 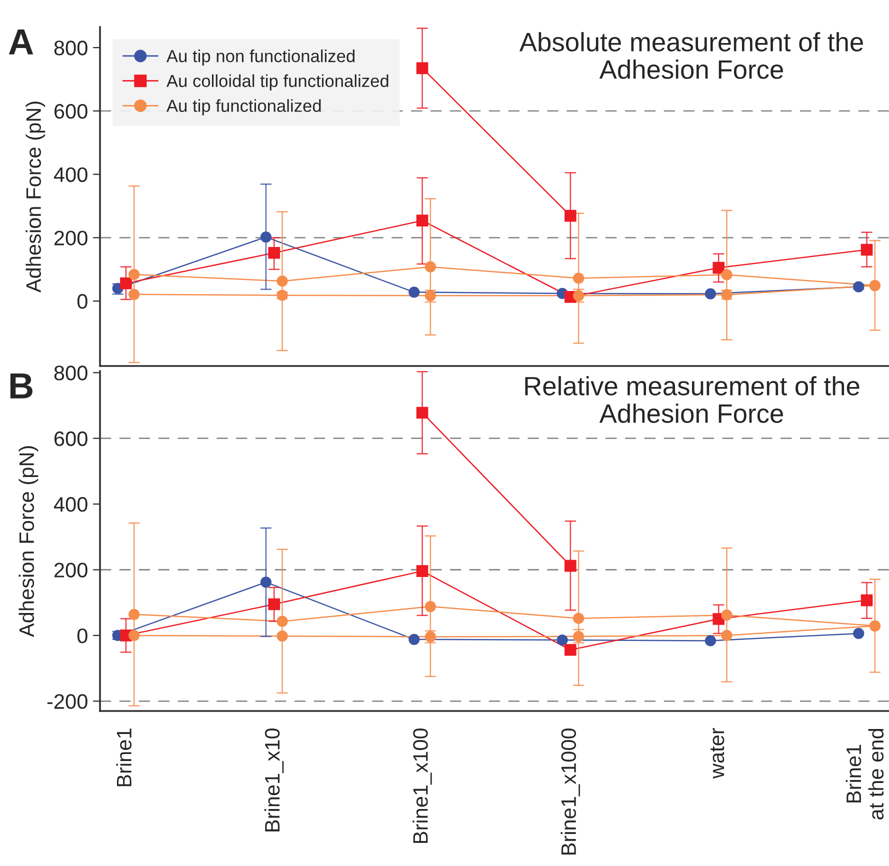 I want to click on y-tick-label: -200, so click(x=67, y=701).